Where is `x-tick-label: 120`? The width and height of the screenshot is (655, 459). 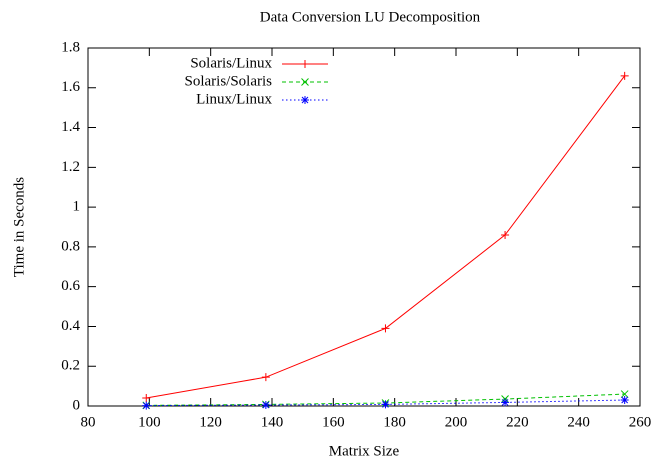 x-tick-label: 120 is located at coordinates (210, 422).